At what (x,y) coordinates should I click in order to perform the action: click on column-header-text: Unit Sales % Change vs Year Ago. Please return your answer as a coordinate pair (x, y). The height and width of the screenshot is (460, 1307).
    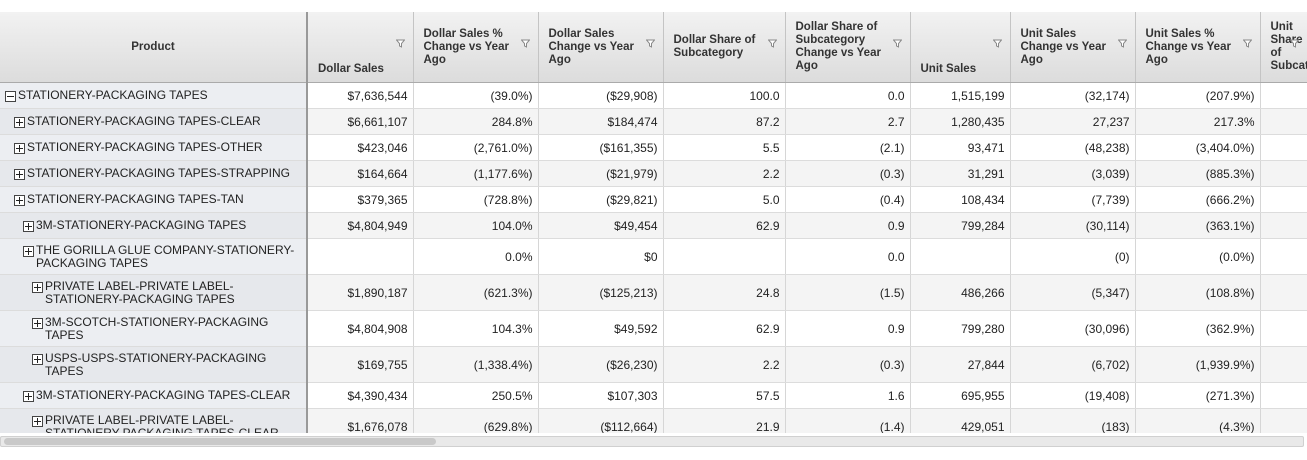
    Looking at the image, I should click on (1188, 46).